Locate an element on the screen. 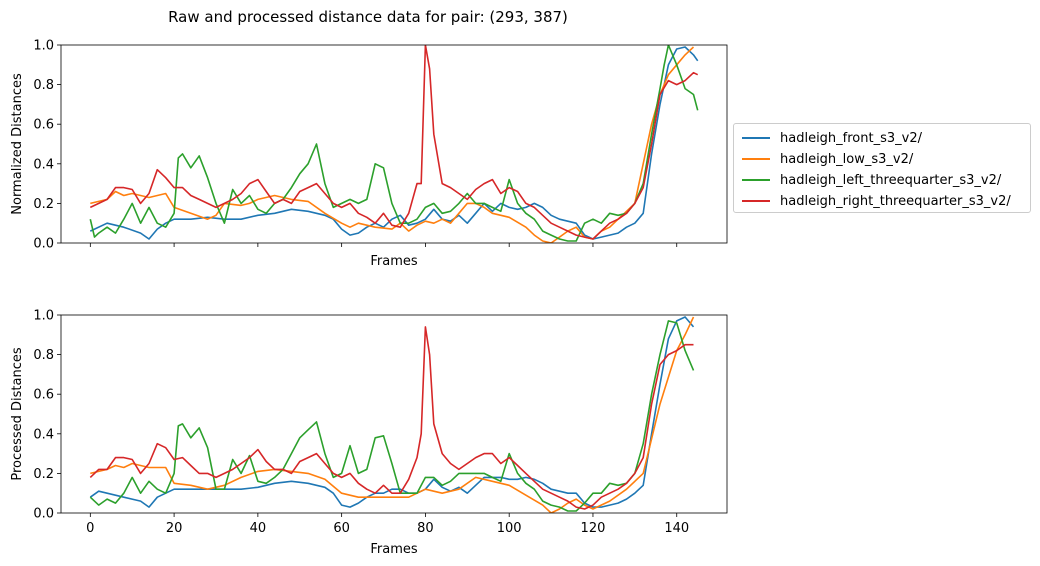 The height and width of the screenshot is (566, 1040). legend-item-right-threequarter: hadleigh_right_threequarter_s3_v2/ is located at coordinates (876, 201).